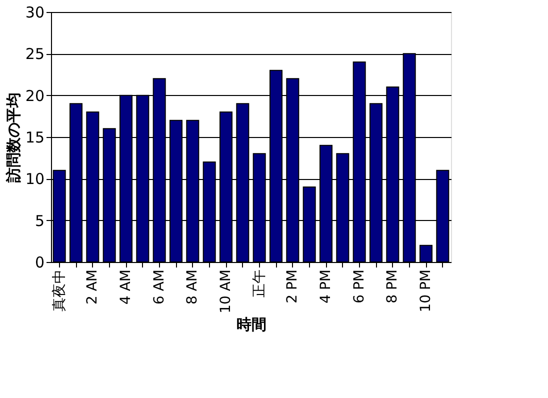 This screenshot has width=548, height=398. What do you see at coordinates (34, 13) in the screenshot?
I see `y-tick-label: 30` at bounding box center [34, 13].